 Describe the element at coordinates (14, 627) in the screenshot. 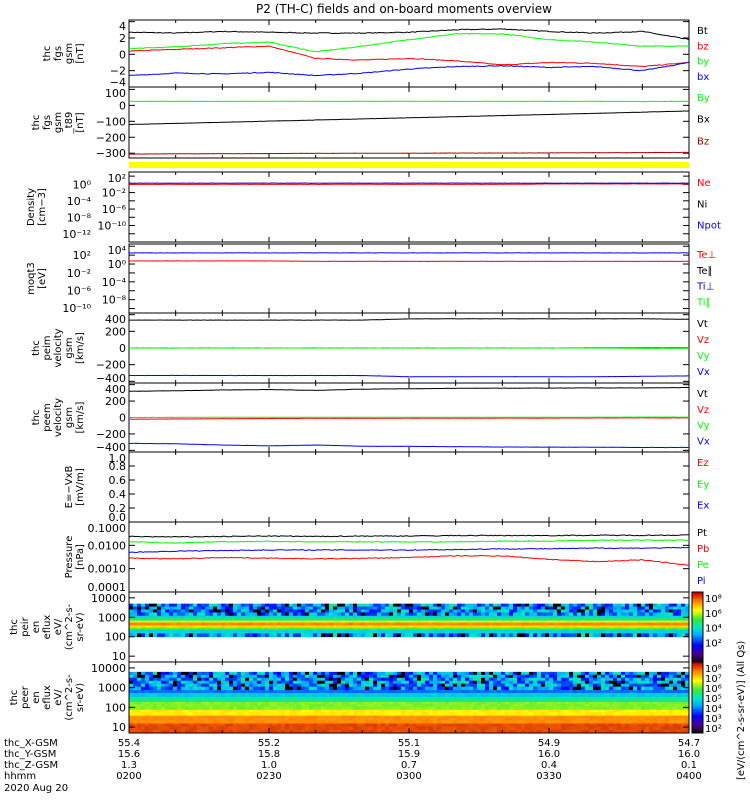

I see `y-axis-label: thc` at that location.